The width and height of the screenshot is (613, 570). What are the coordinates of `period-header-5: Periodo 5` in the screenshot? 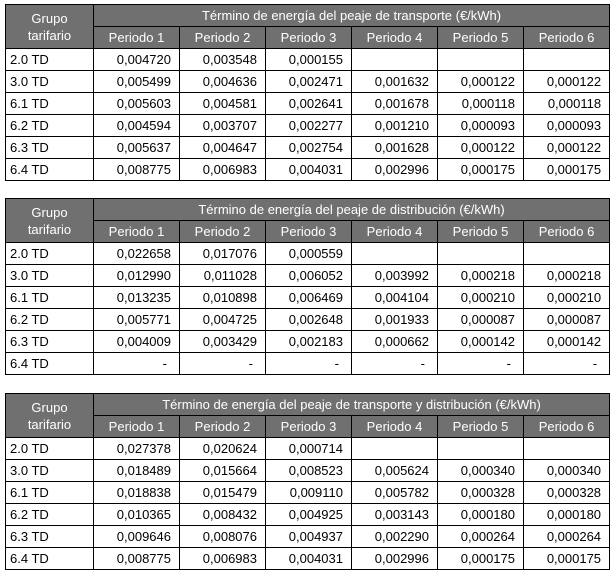 It's located at (480, 37).